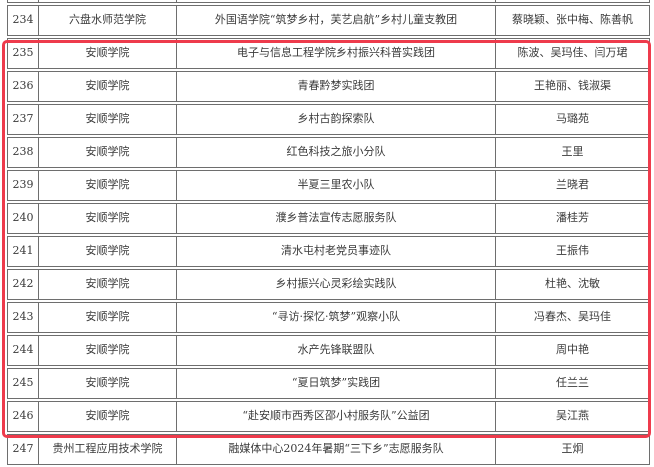 This screenshot has width=654, height=467. What do you see at coordinates (23, 449) in the screenshot?
I see `row-number-cell: 247` at bounding box center [23, 449].